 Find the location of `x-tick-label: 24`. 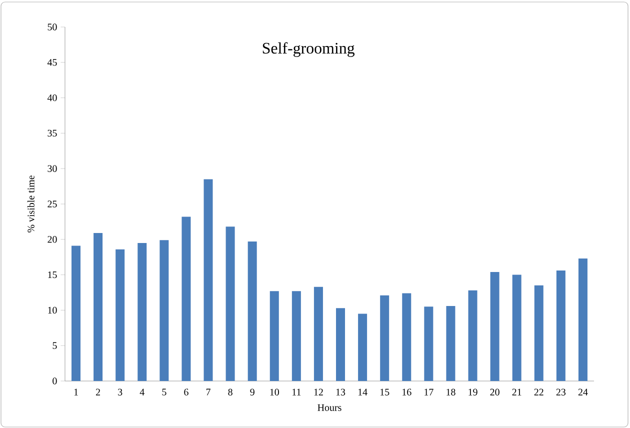

x-tick-label: 24 is located at coordinates (583, 392).